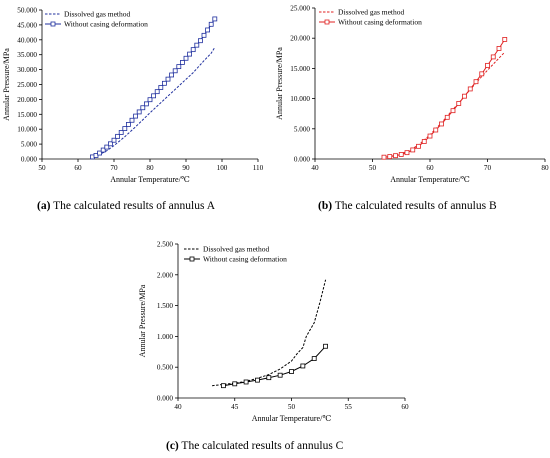 The width and height of the screenshot is (550, 458). Describe the element at coordinates (178, 407) in the screenshot. I see `x-tick-label: 40` at that location.